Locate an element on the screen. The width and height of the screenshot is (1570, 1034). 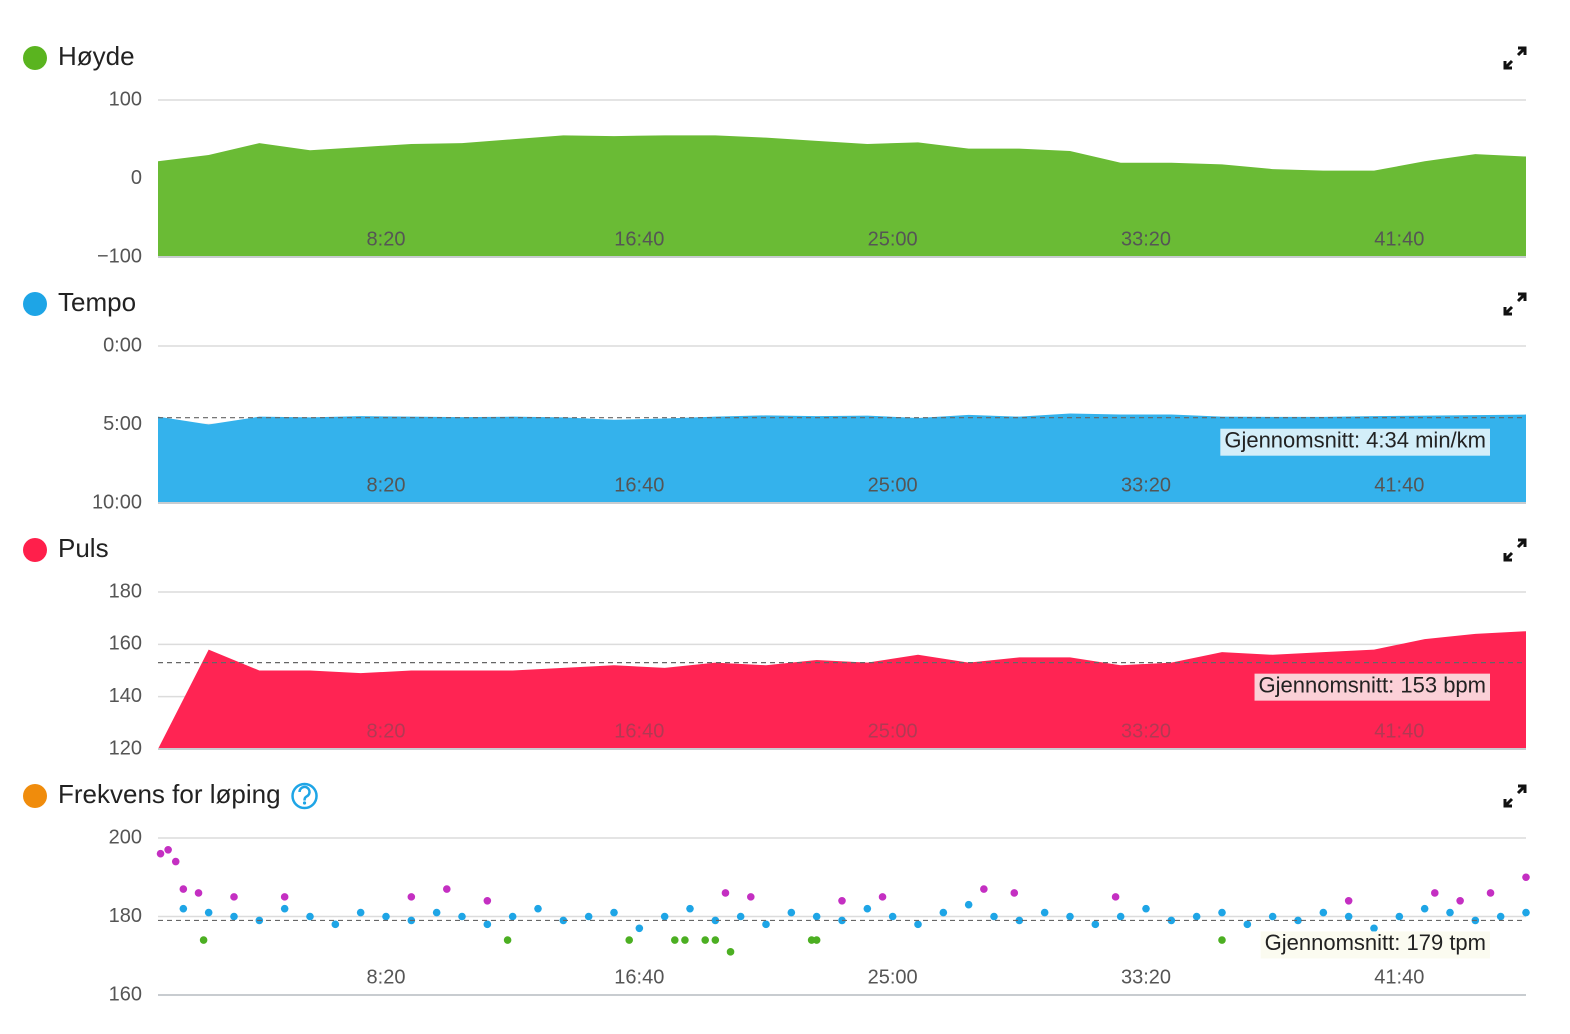
help-icon-glyph is located at coordinates (304, 793).